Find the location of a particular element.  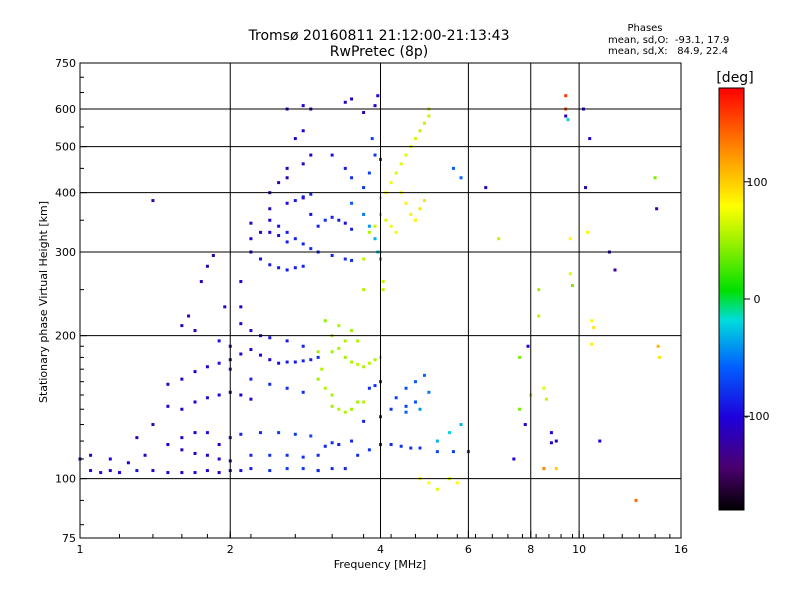

x-tick-label: 4 is located at coordinates (380, 549).